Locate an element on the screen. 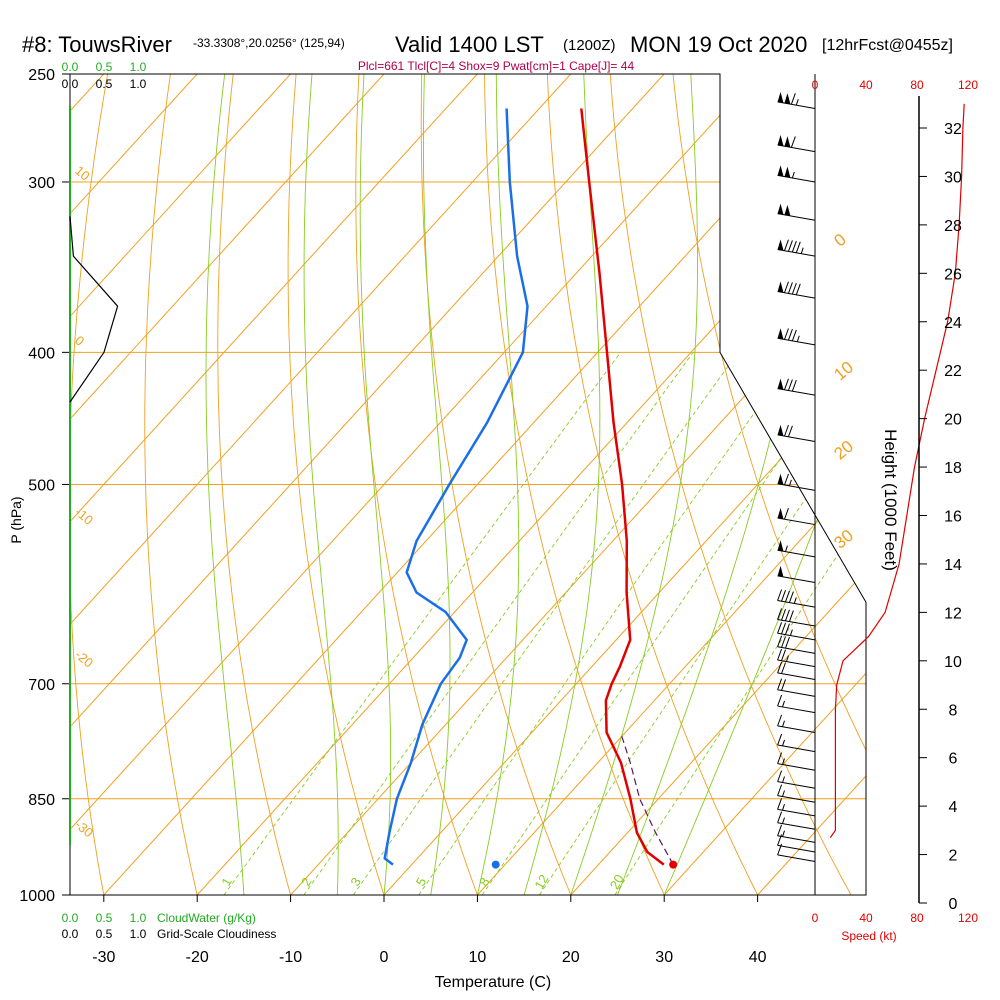 The height and width of the screenshot is (1000, 1000). chart-title-station: #8: TouwsRiver is located at coordinates (97, 44).